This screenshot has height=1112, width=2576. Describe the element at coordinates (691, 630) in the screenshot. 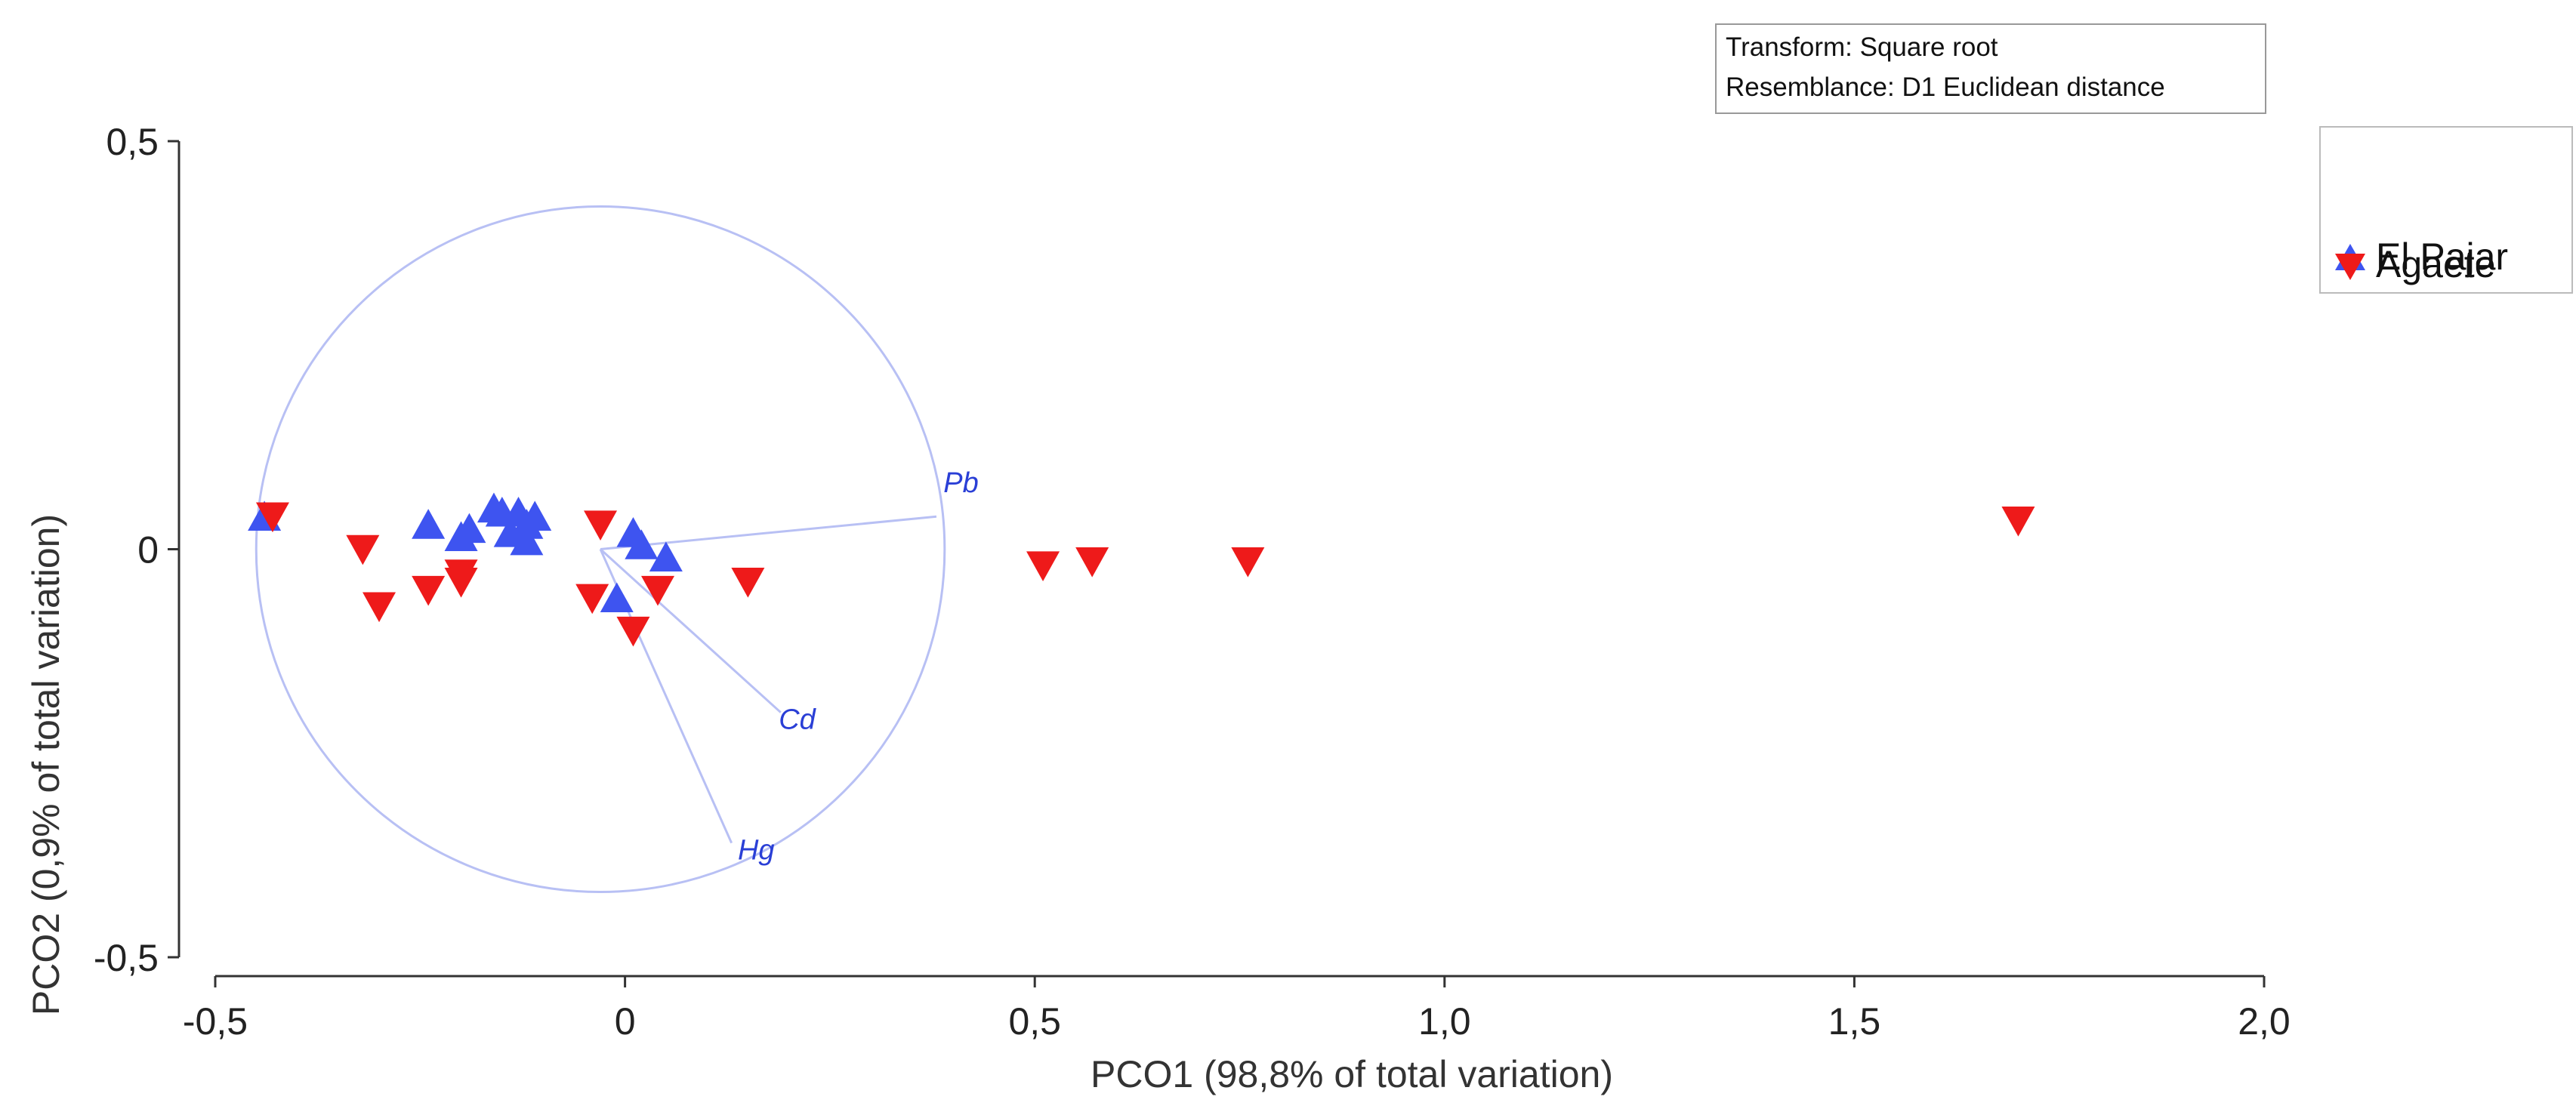

I see `vector-cd` at that location.